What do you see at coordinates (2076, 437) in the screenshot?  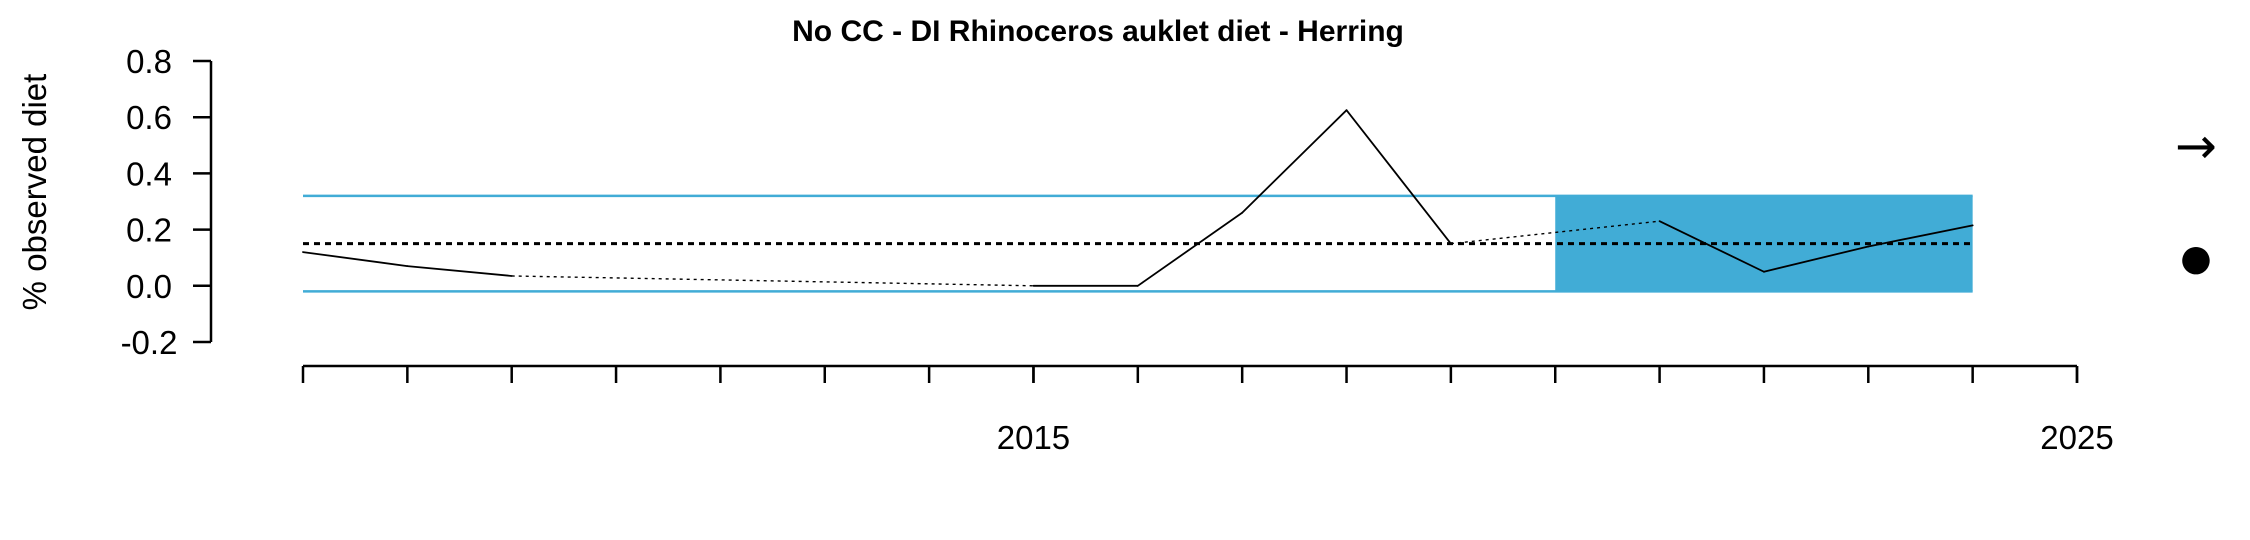 I see `x-tick-label: 2025` at bounding box center [2076, 437].